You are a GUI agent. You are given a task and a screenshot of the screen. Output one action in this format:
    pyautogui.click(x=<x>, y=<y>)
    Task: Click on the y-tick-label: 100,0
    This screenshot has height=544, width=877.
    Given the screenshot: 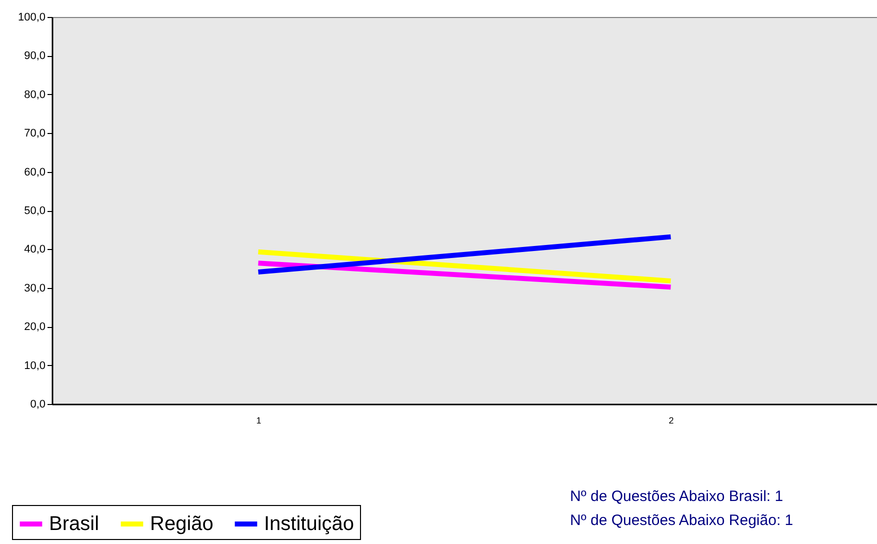 What is the action you would take?
    pyautogui.click(x=32, y=18)
    